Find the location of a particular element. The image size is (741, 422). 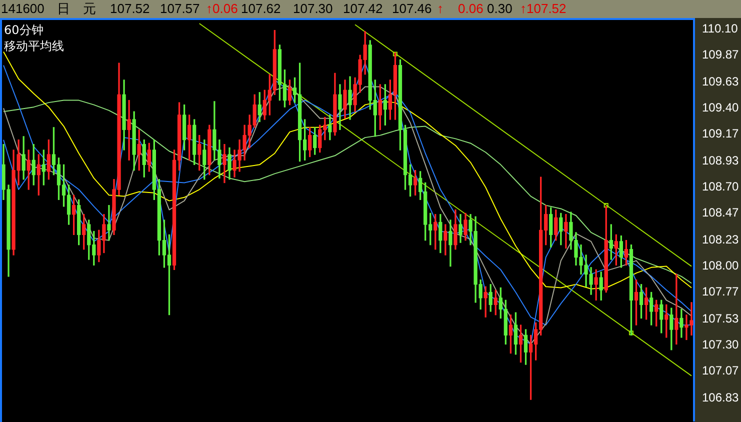

y-tick-label: 108.23 is located at coordinates (721, 239).